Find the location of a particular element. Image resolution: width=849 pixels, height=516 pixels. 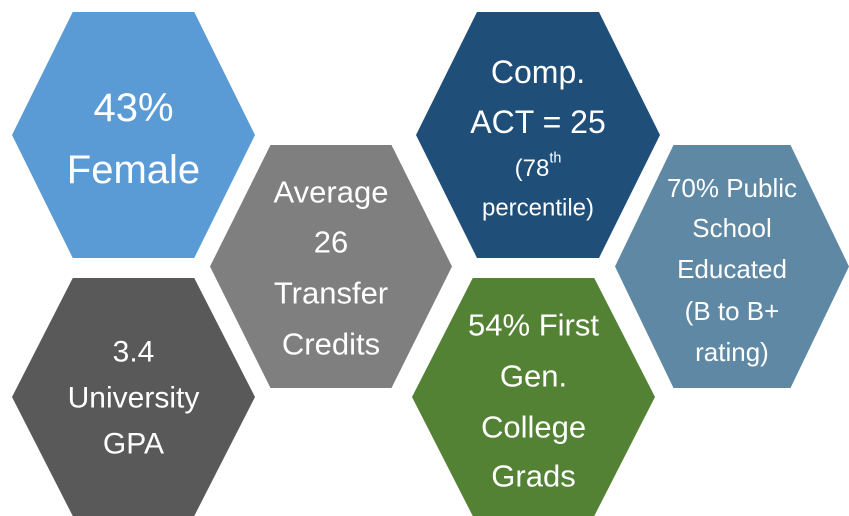

hexagon-text: Credits is located at coordinates (331, 344).